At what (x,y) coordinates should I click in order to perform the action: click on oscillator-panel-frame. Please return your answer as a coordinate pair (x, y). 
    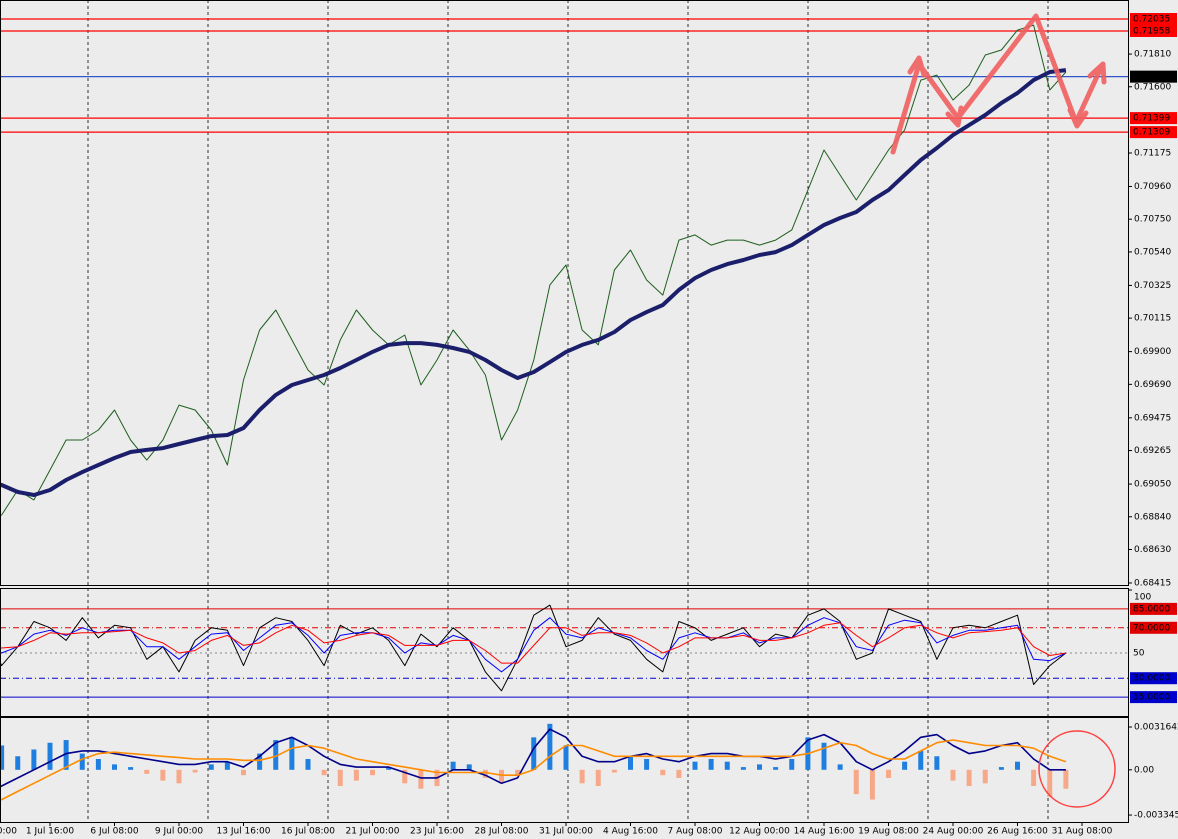
    Looking at the image, I should click on (564, 652).